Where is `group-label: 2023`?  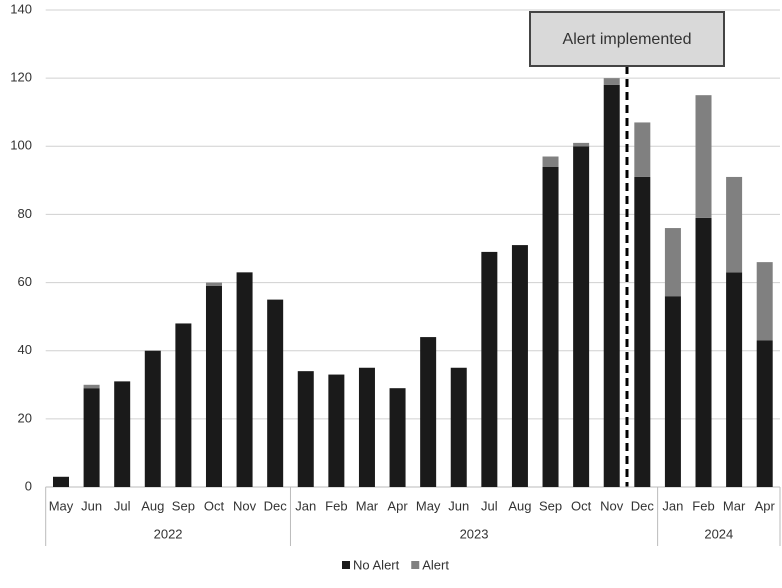
group-label: 2023 is located at coordinates (474, 533).